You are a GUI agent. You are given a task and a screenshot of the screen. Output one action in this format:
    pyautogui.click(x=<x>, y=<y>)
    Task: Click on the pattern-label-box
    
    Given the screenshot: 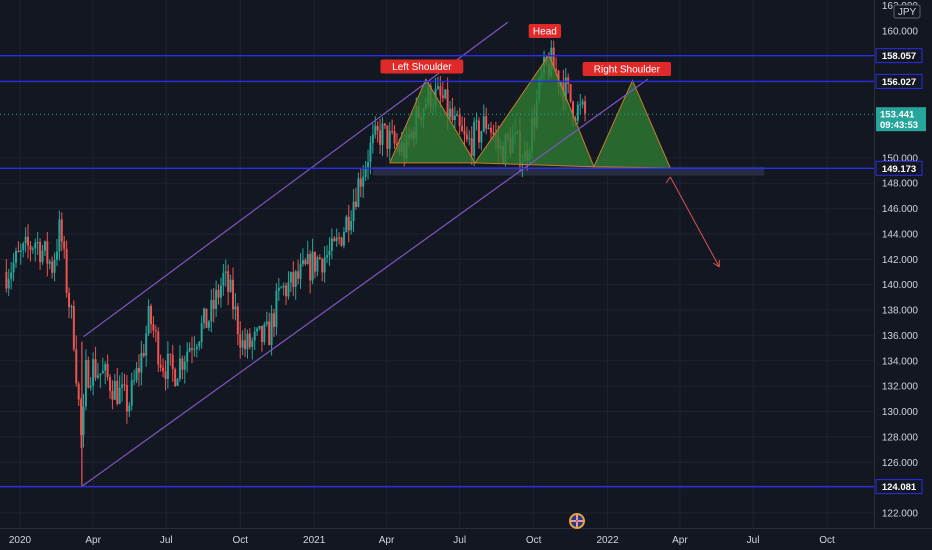 What is the action you would take?
    pyautogui.click(x=422, y=66)
    